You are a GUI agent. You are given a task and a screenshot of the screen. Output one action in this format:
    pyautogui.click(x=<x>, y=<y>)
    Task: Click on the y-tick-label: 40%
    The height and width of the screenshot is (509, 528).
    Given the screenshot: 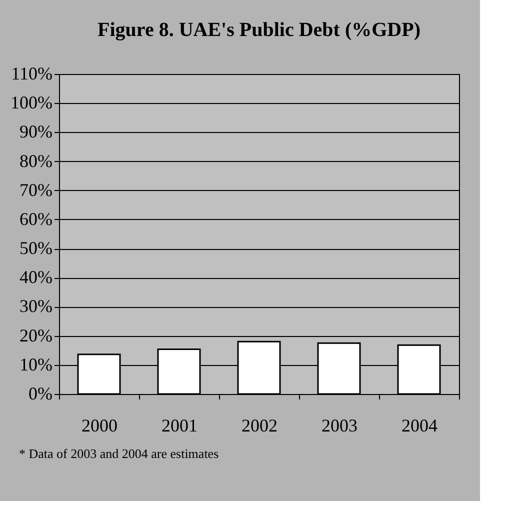 What is the action you would take?
    pyautogui.click(x=36, y=277)
    